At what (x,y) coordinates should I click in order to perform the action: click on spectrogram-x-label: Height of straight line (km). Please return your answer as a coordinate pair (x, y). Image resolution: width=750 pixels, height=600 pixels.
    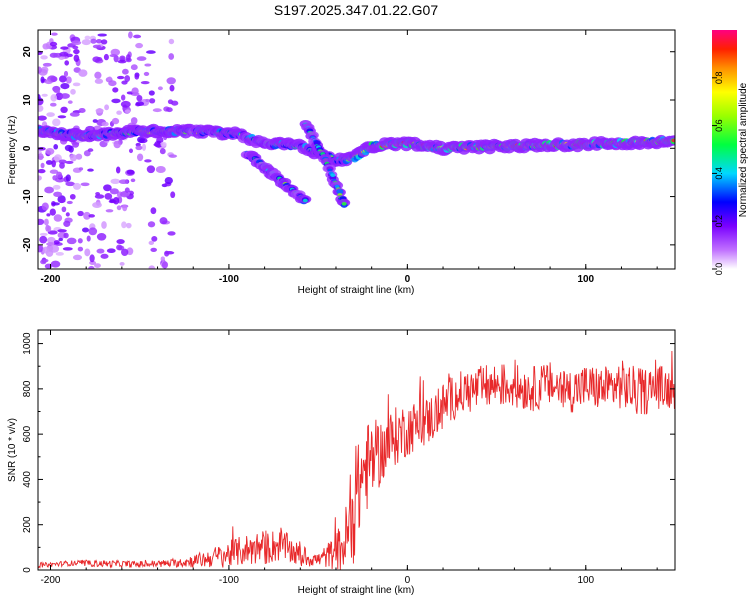
    Looking at the image, I should click on (356, 290).